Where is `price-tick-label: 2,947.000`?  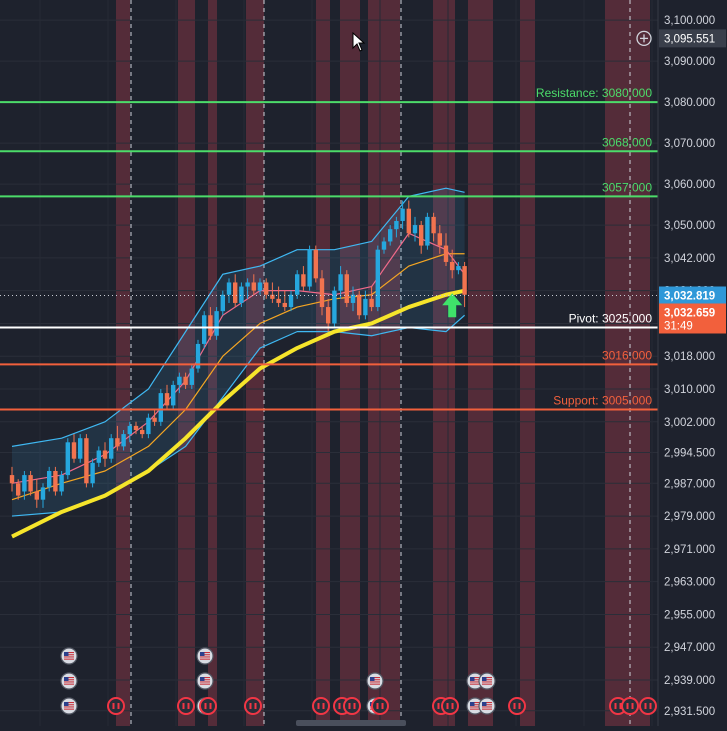 price-tick-label: 2,947.000 is located at coordinates (689, 648).